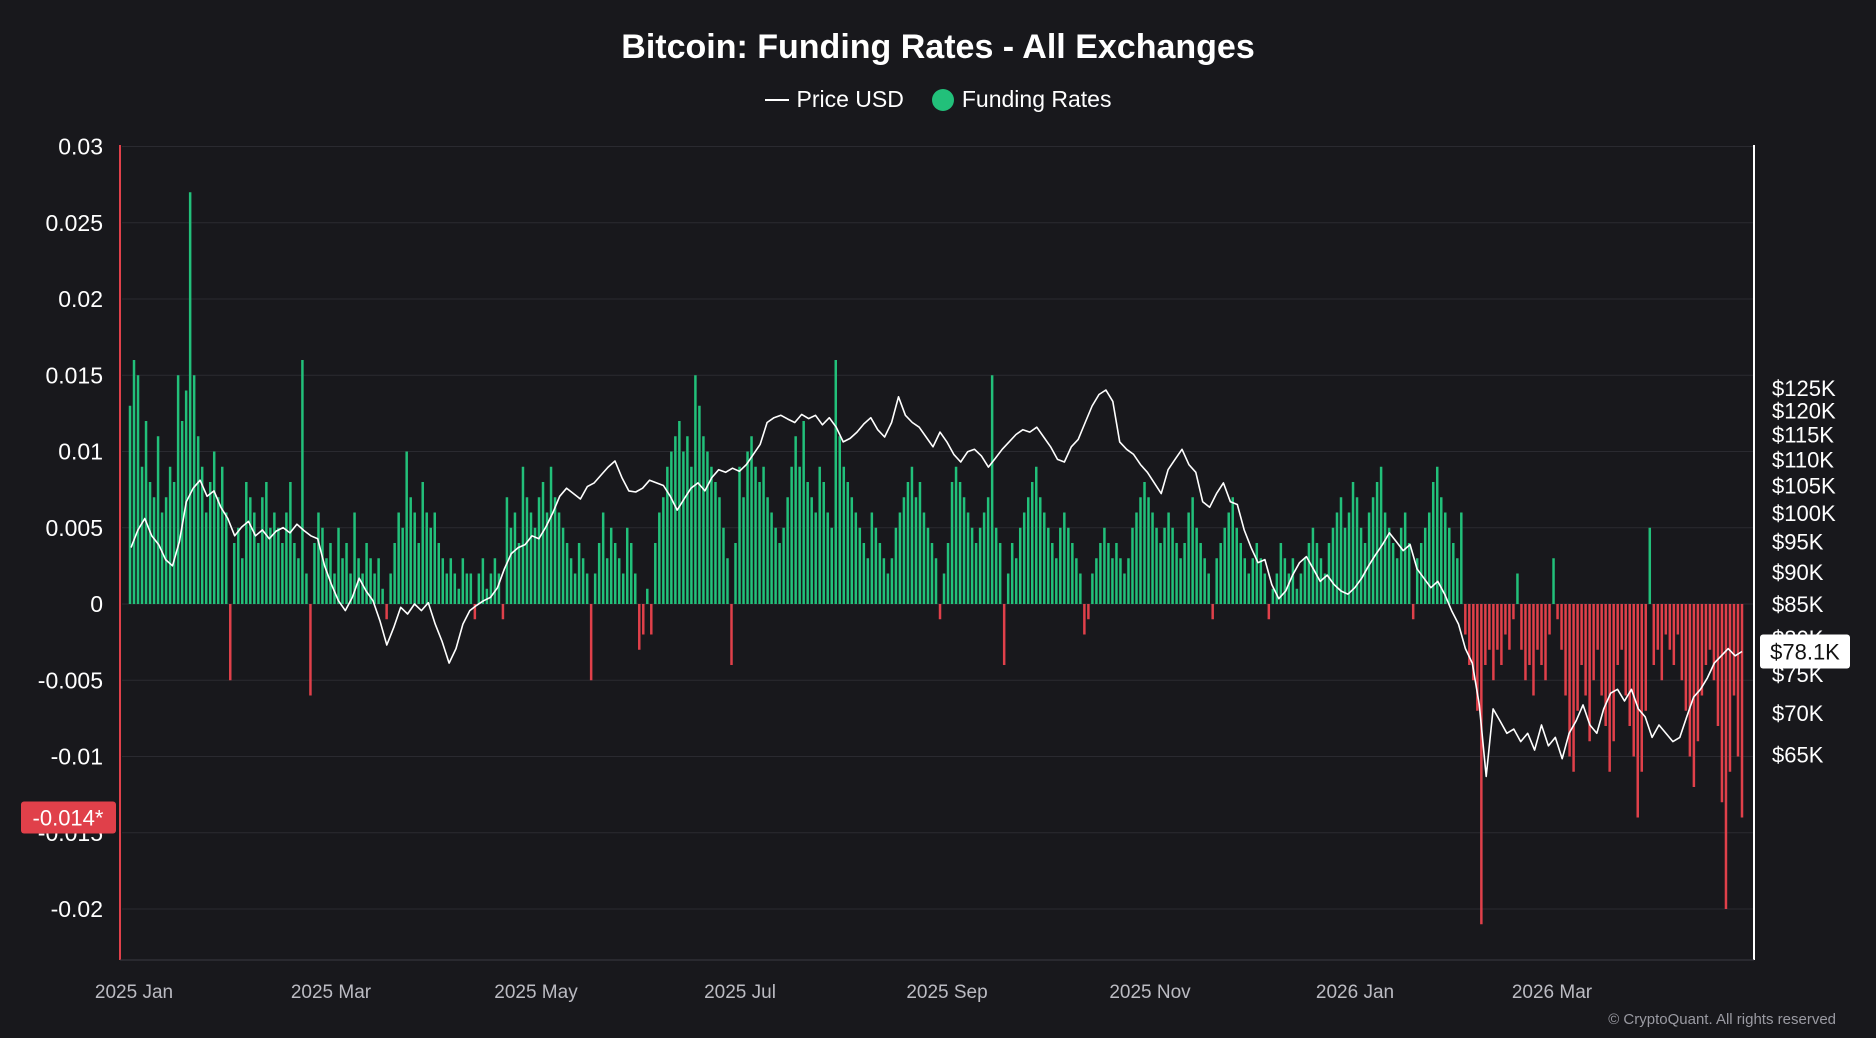 Image resolution: width=1876 pixels, height=1038 pixels. What do you see at coordinates (1804, 513) in the screenshot?
I see `y-right-tick-label: $100K` at bounding box center [1804, 513].